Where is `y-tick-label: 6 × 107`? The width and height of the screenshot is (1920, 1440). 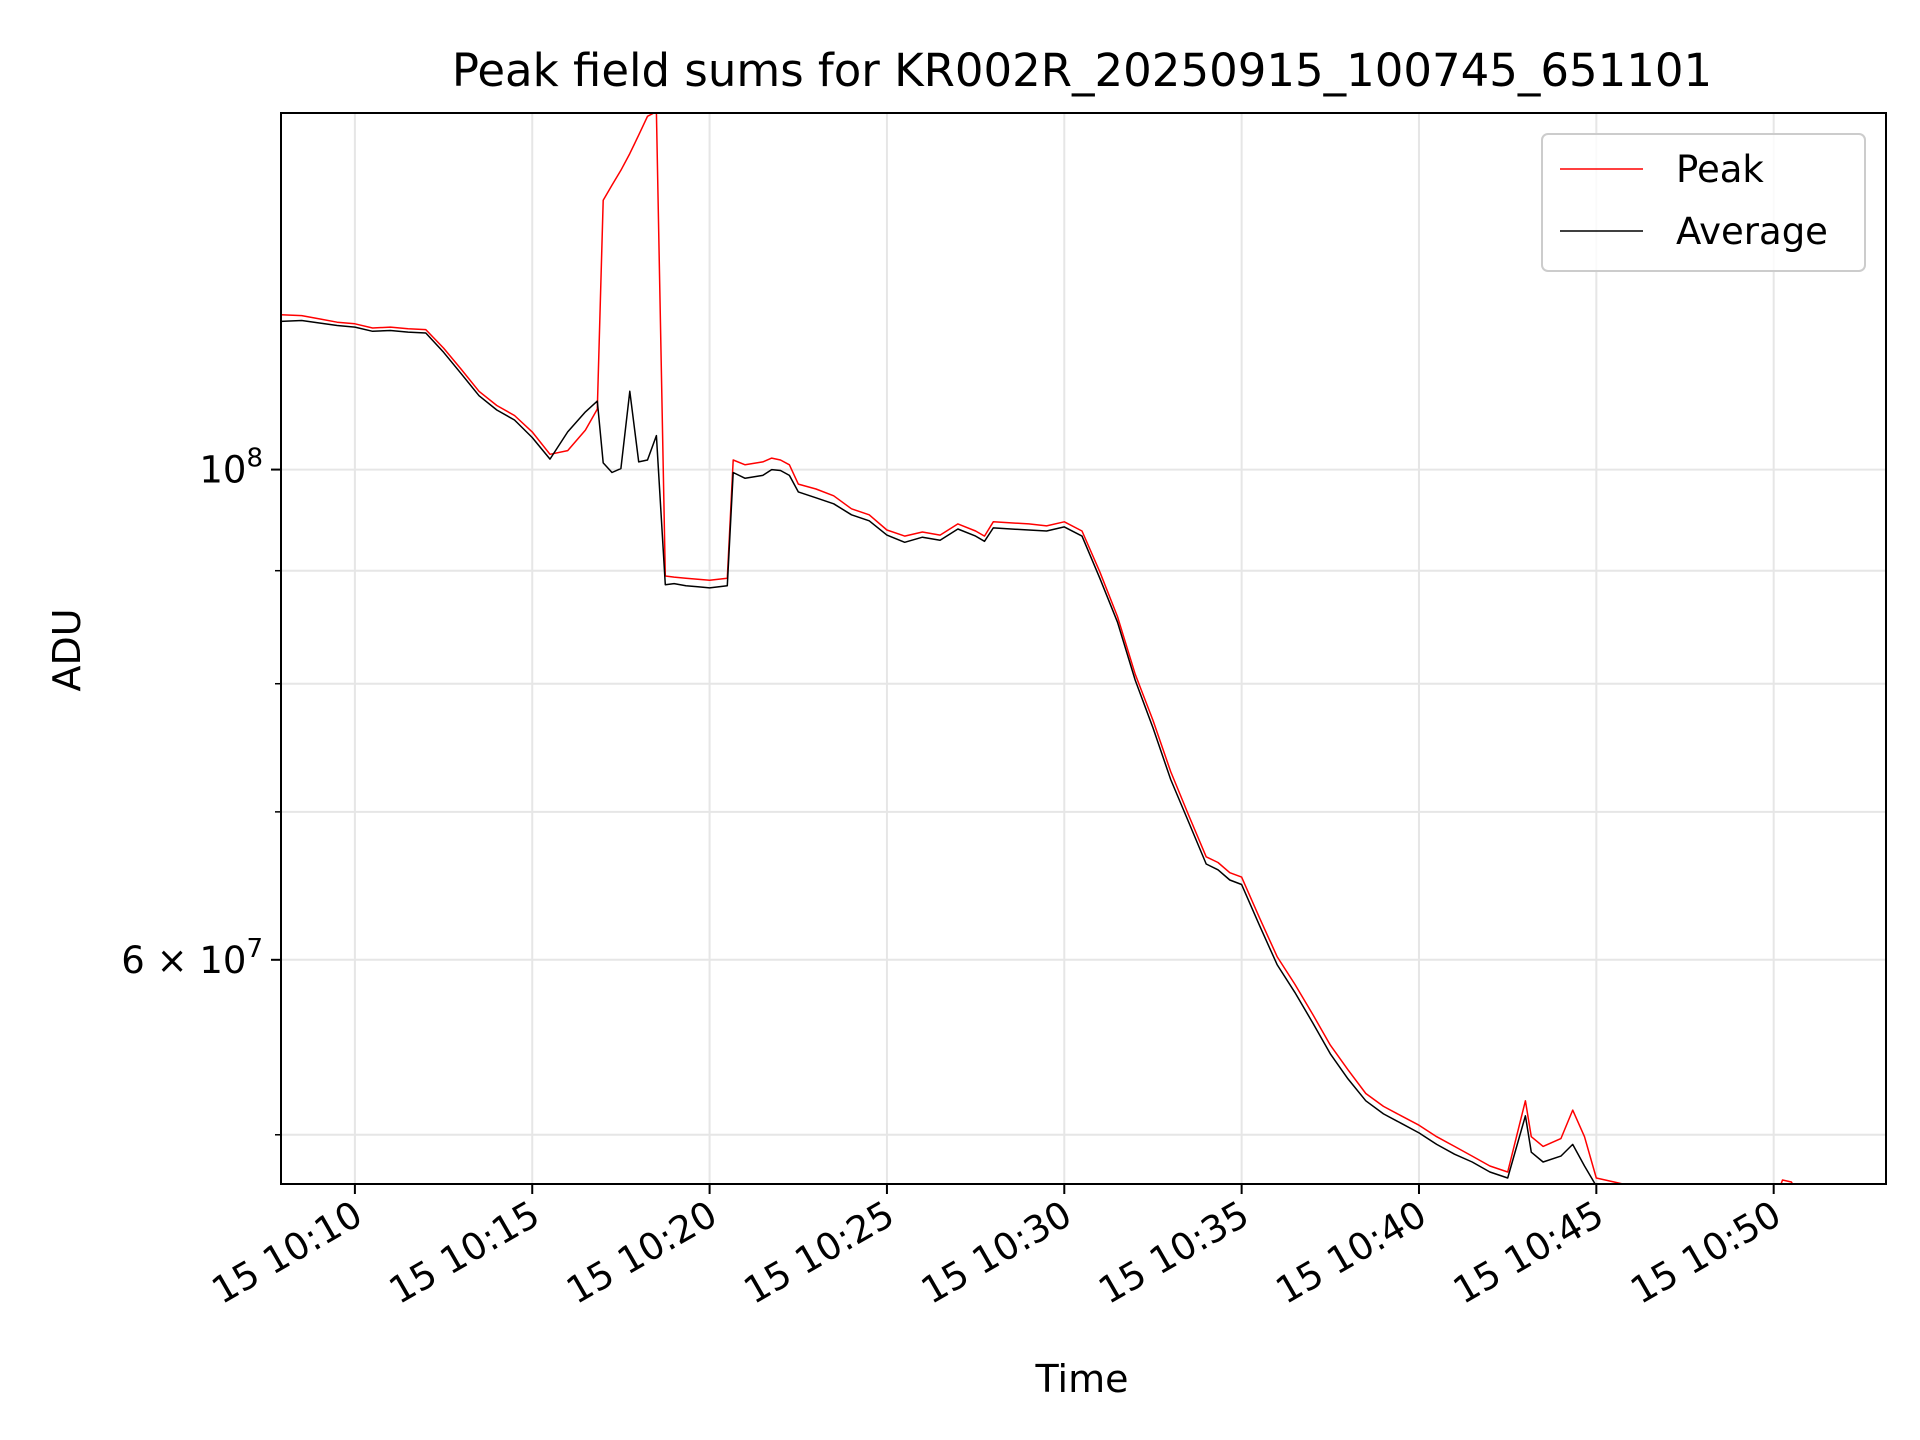
y-tick-label: 6 × 107 is located at coordinates (192, 958).